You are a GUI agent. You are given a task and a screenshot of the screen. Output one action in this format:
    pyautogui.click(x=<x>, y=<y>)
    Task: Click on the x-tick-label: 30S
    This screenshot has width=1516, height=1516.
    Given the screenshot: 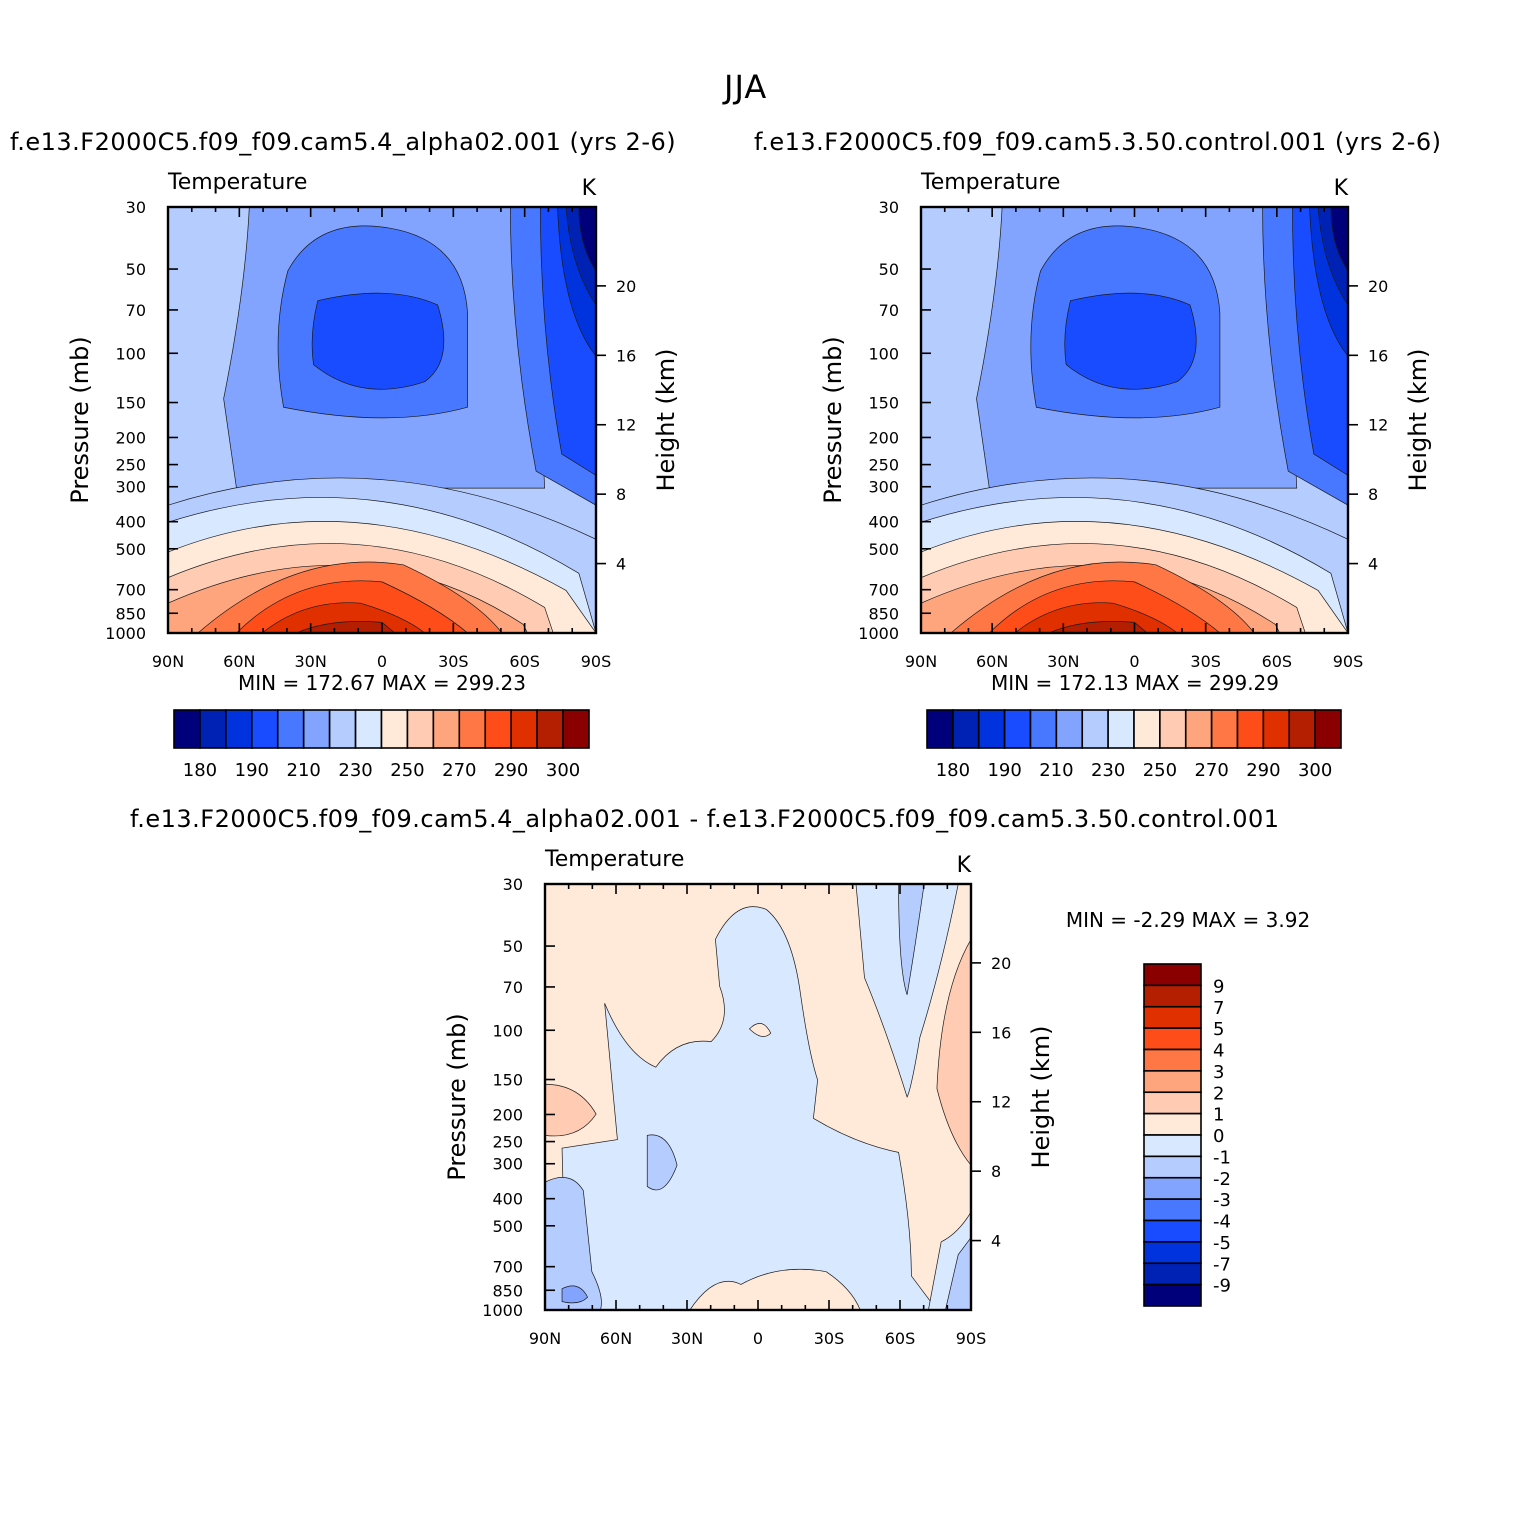 What is the action you would take?
    pyautogui.click(x=1205, y=661)
    